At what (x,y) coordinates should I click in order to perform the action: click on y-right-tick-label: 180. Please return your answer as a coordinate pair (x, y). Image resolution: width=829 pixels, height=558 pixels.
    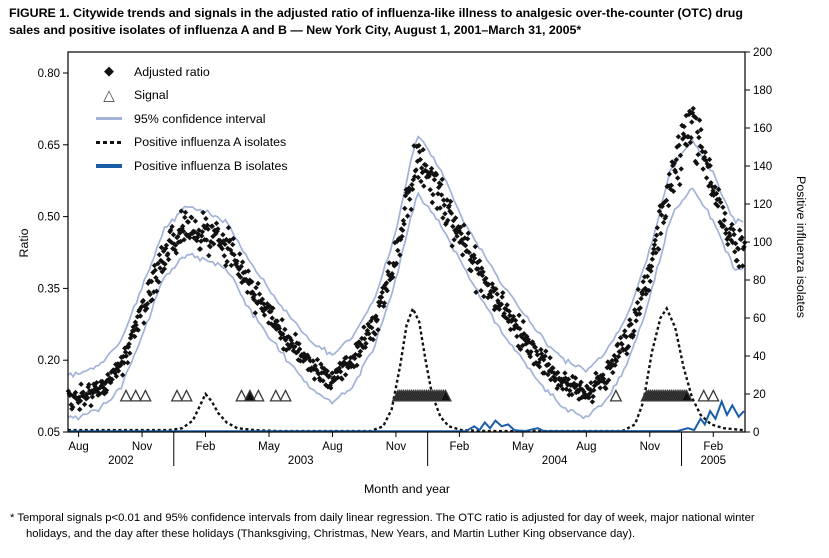
    Looking at the image, I should click on (762, 91).